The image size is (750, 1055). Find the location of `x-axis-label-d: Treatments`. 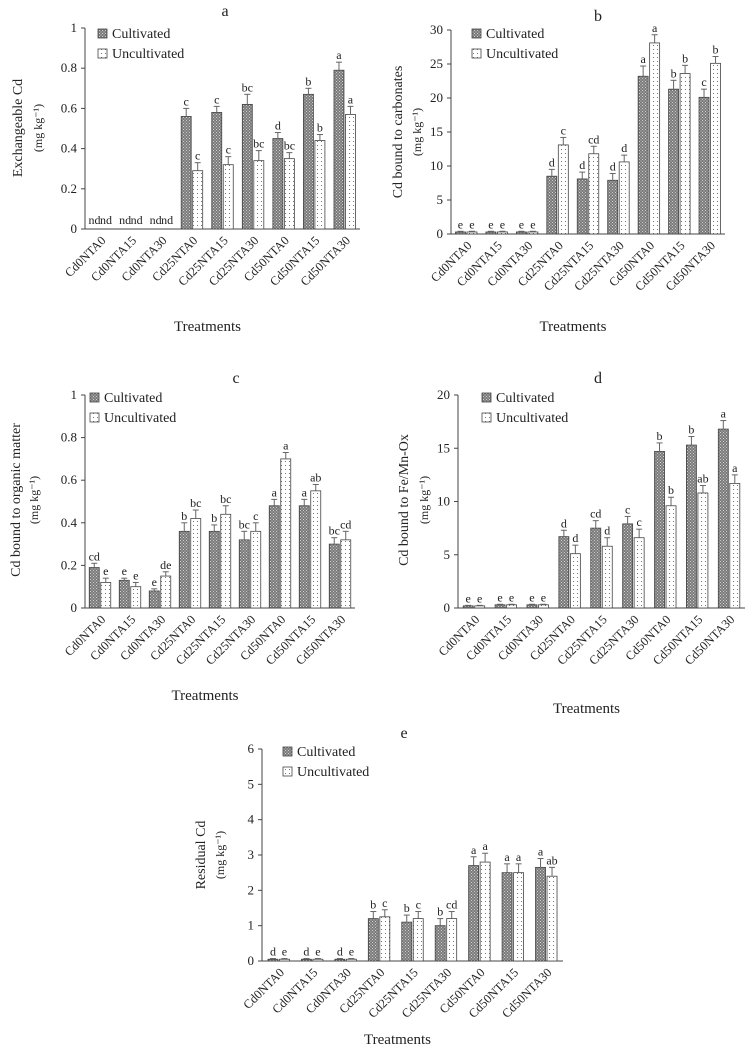

x-axis-label-d: Treatments is located at coordinates (586, 709).